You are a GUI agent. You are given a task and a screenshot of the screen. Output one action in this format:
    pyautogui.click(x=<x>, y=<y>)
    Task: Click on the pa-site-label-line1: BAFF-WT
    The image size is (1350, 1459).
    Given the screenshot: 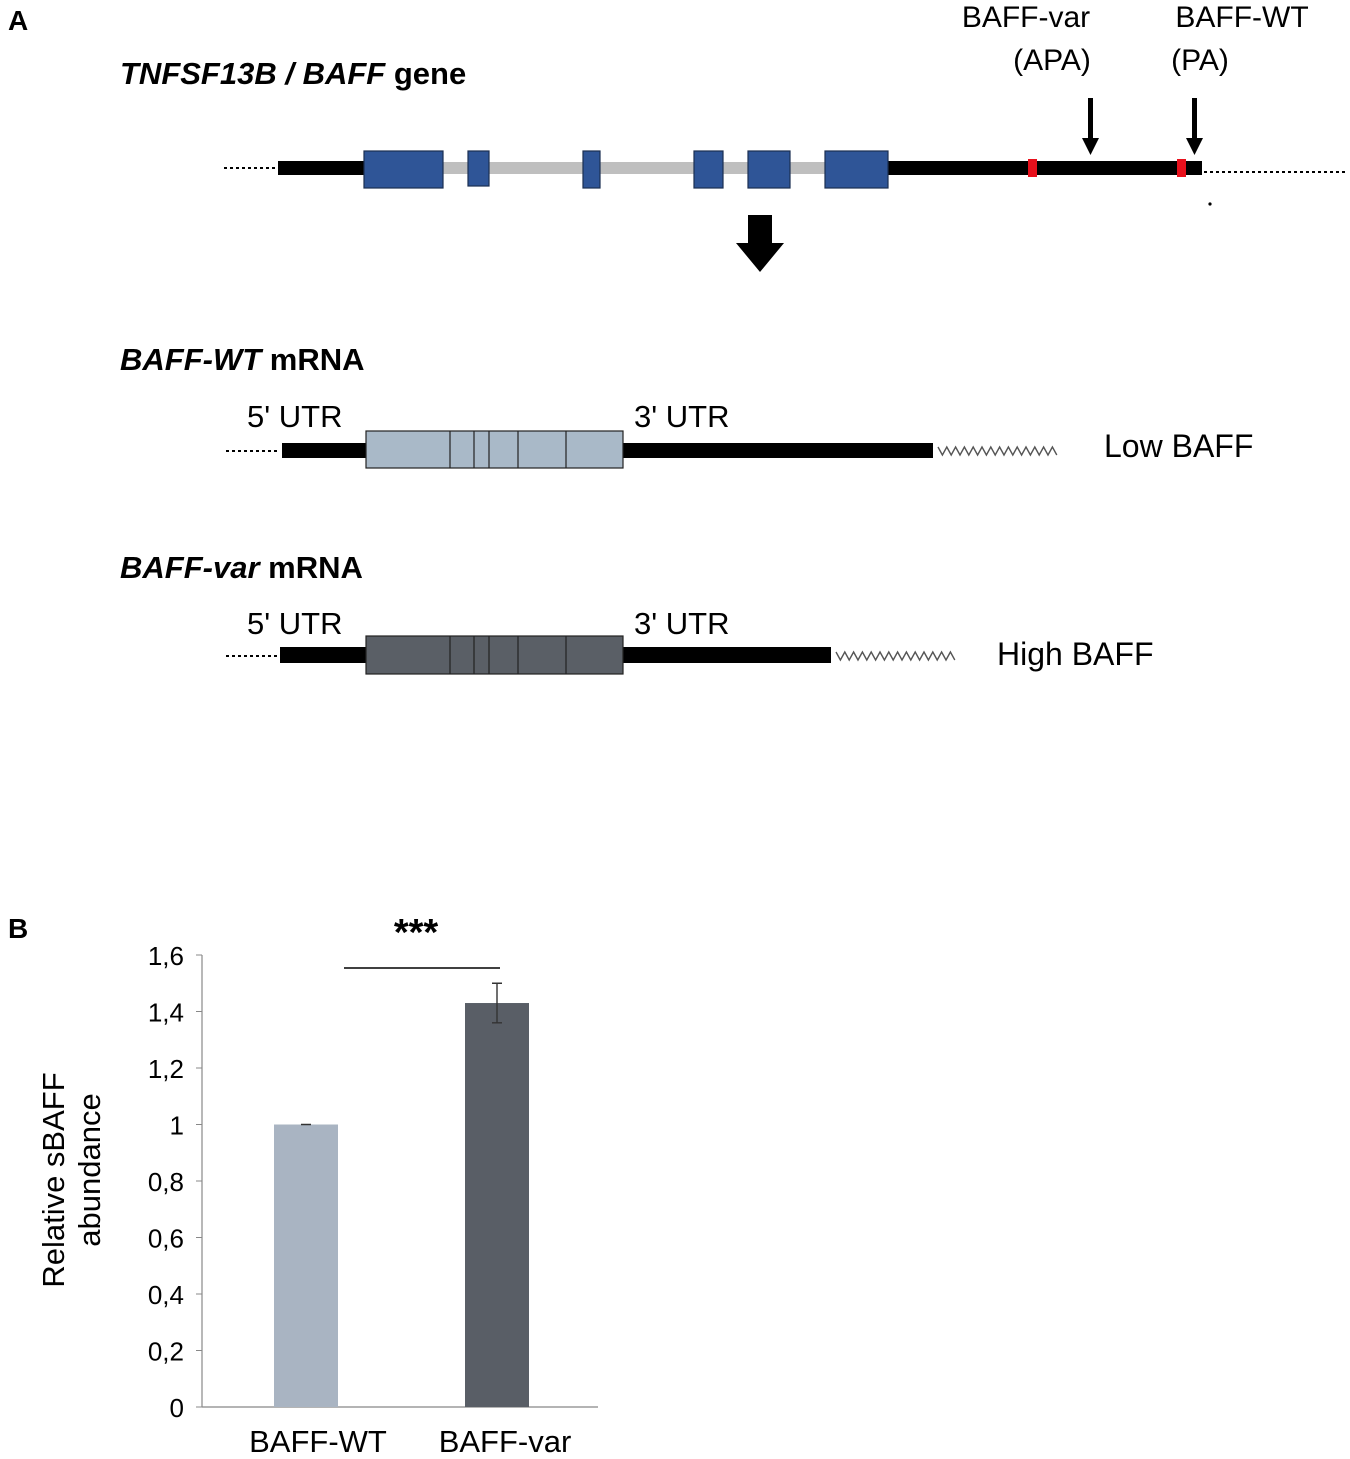 What is the action you would take?
    pyautogui.click(x=1241, y=17)
    